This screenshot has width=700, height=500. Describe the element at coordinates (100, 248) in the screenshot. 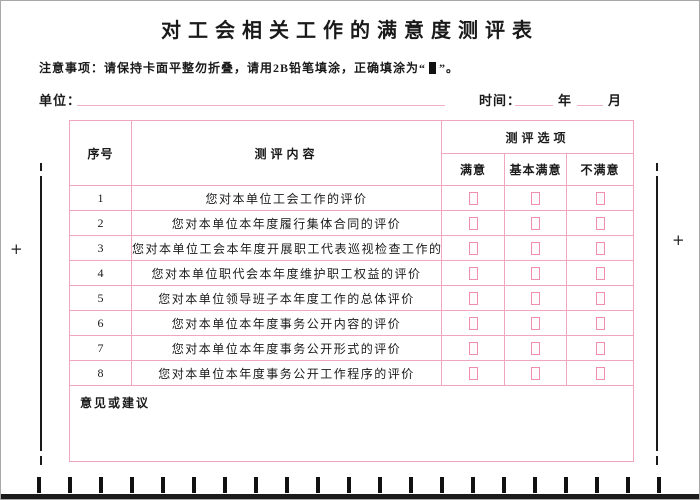

I see `row-number: 3` at that location.